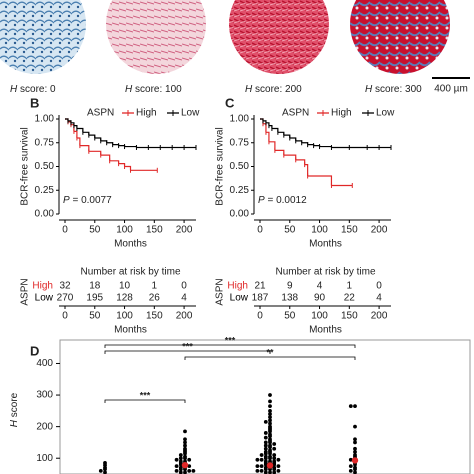 The height and width of the screenshot is (474, 474). Describe the element at coordinates (34, 102) in the screenshot. I see `panel-label: B` at that location.